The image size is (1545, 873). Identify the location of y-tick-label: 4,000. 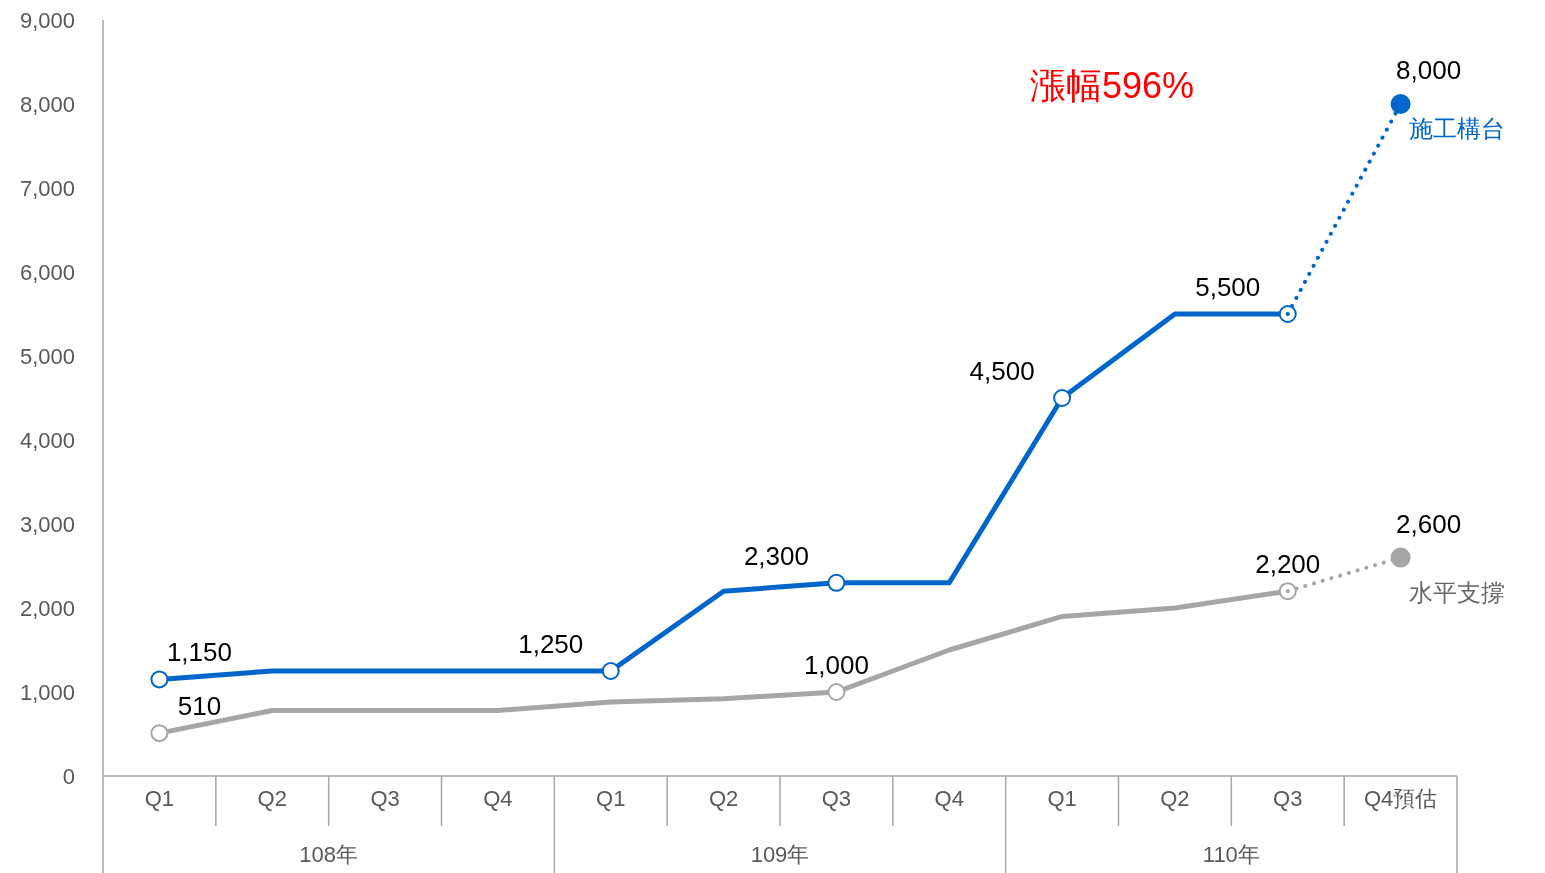
(47, 440).